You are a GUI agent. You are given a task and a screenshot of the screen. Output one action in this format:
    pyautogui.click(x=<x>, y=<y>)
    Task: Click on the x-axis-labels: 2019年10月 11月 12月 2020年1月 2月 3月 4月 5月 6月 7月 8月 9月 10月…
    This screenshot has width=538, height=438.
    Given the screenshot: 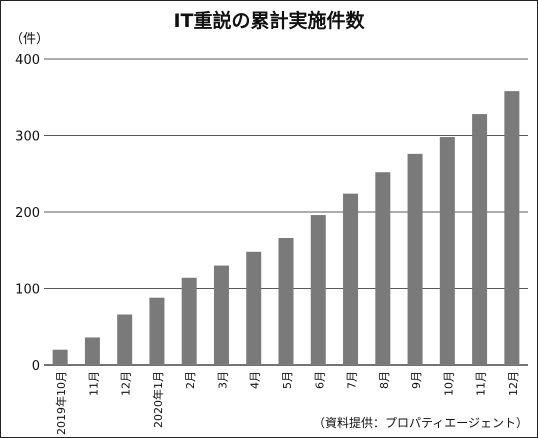 What is the action you would take?
    pyautogui.click(x=287, y=403)
    